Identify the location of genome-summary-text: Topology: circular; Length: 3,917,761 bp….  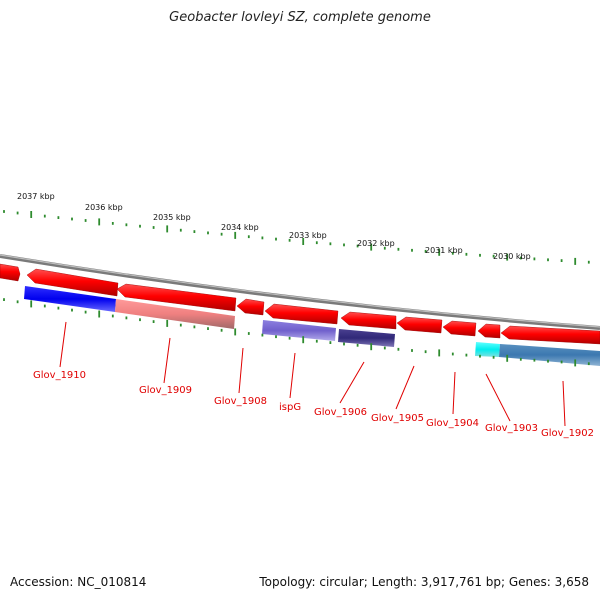
(424, 582).